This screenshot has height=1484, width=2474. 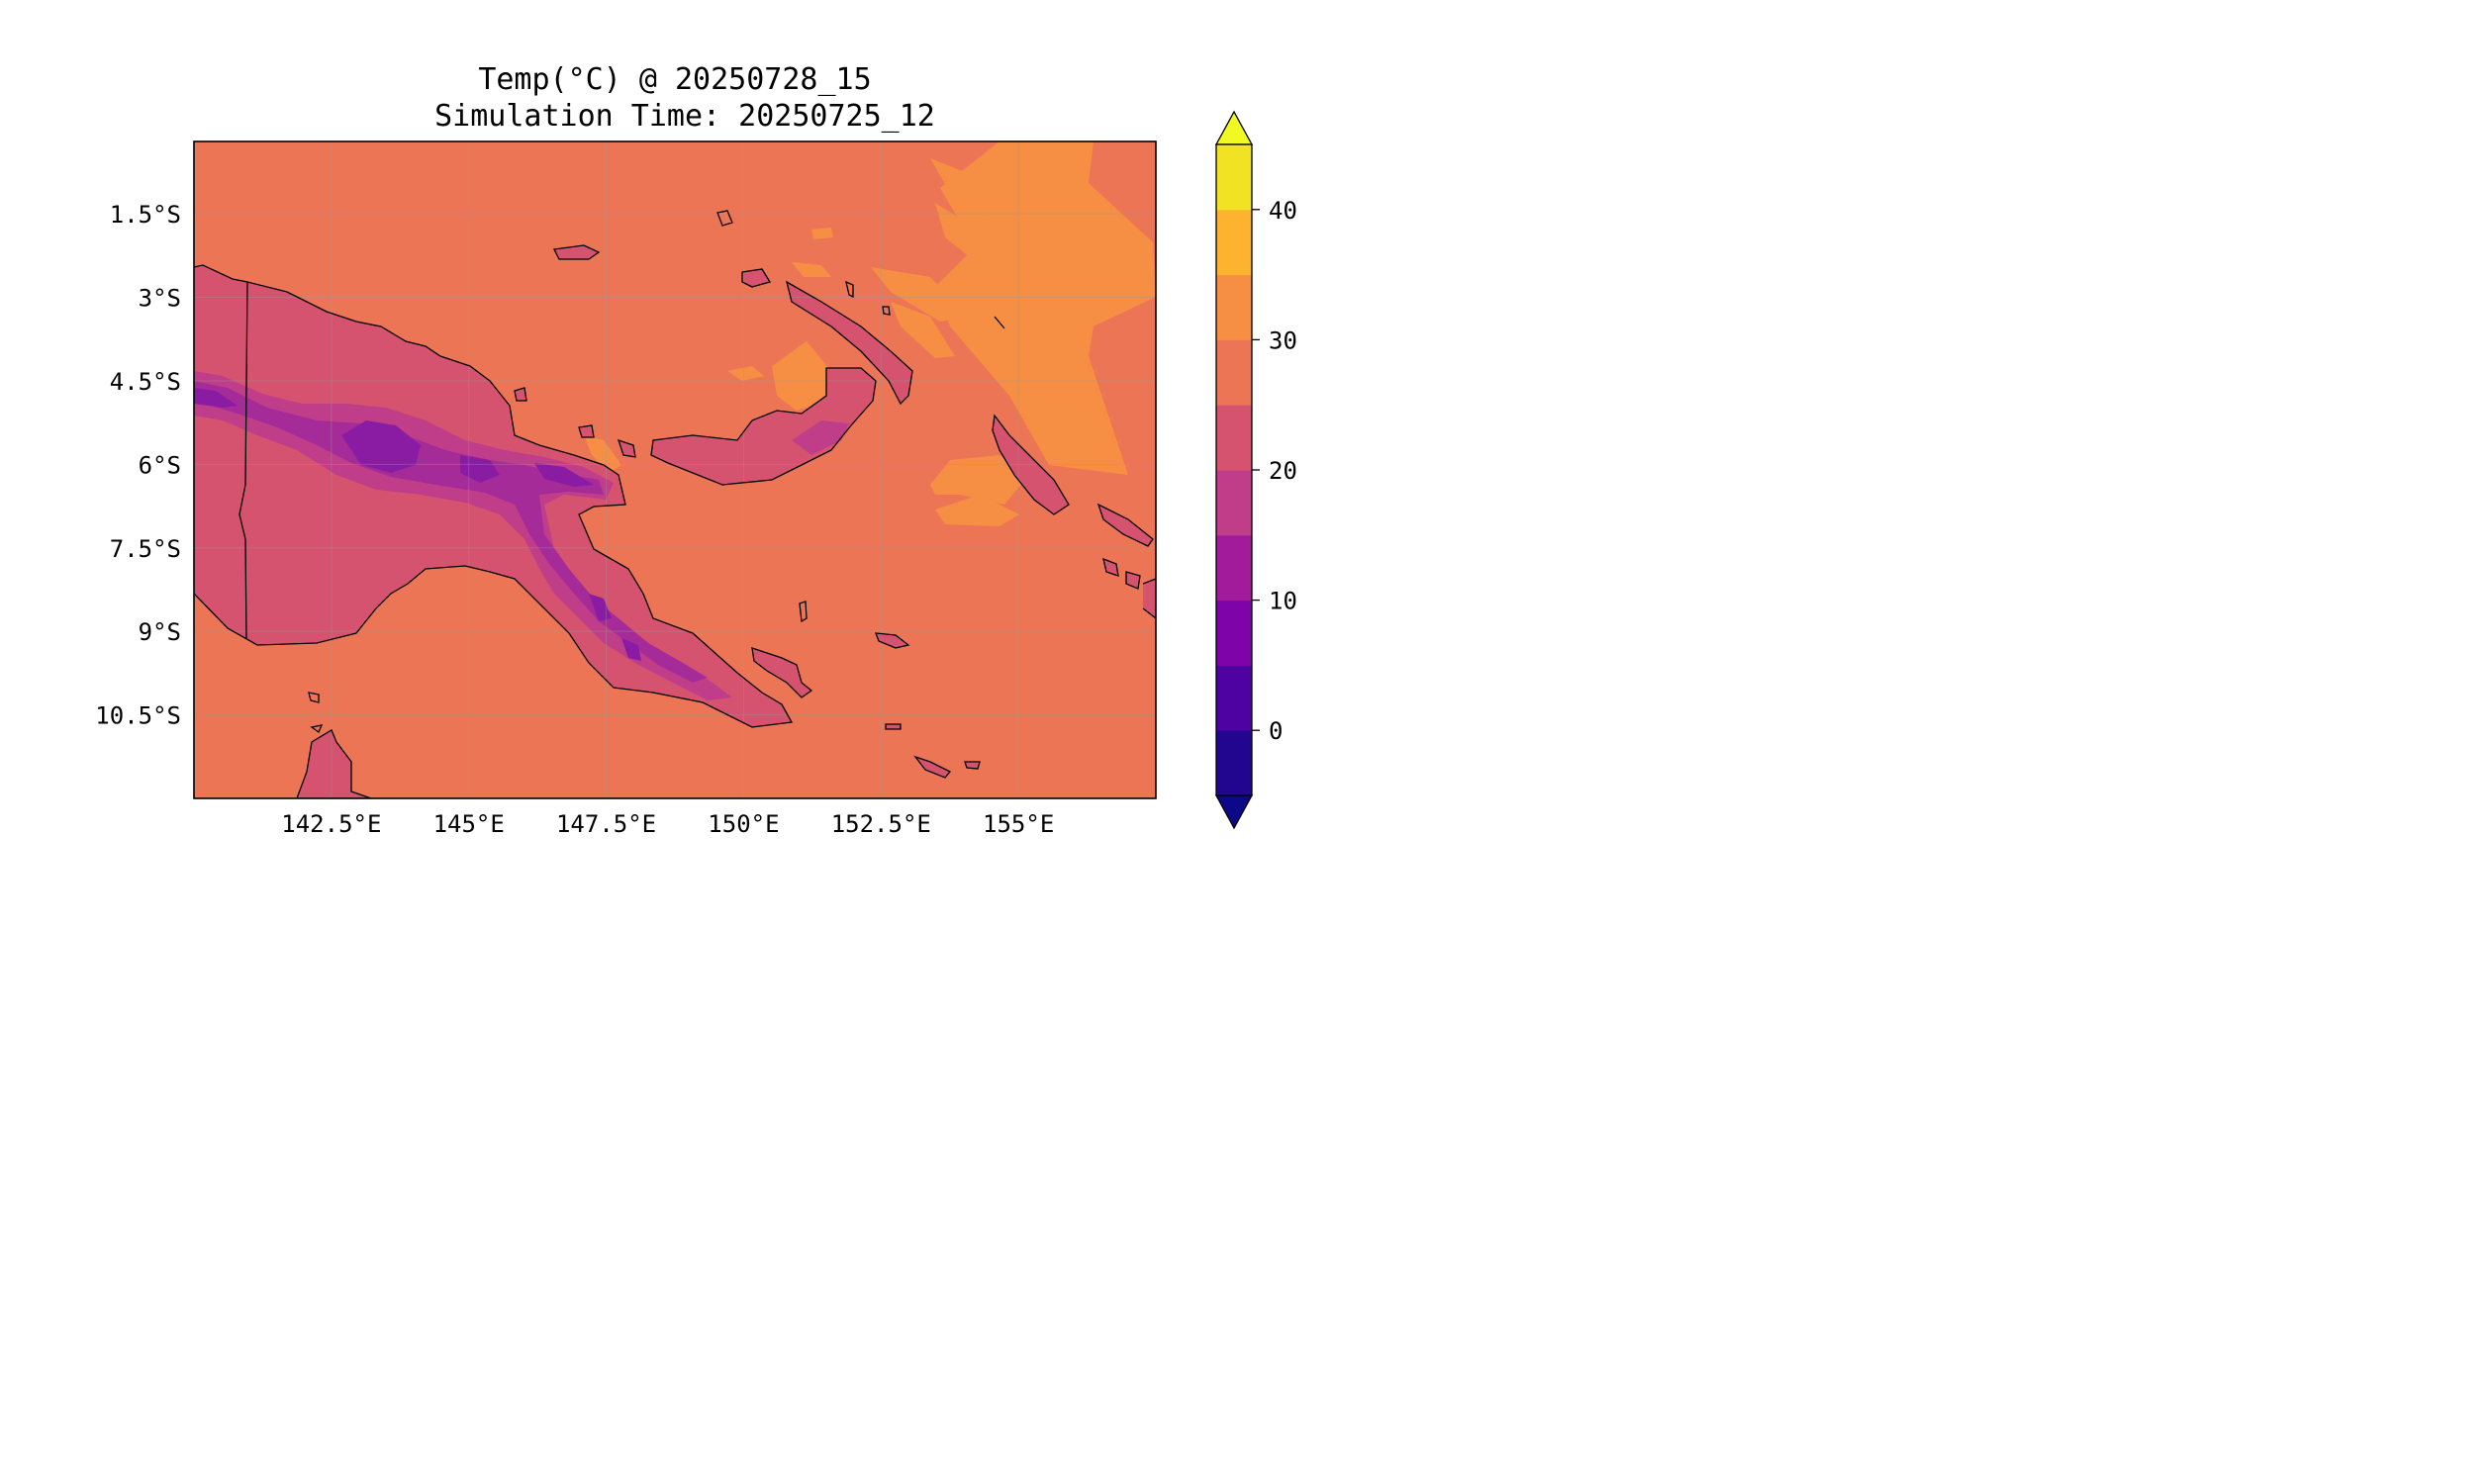 What do you see at coordinates (138, 465) in the screenshot?
I see `latitude-ticks: 1.5°S 3°S 4.5°S 6°S 7.5°S 9°S 10.5°S` at bounding box center [138, 465].